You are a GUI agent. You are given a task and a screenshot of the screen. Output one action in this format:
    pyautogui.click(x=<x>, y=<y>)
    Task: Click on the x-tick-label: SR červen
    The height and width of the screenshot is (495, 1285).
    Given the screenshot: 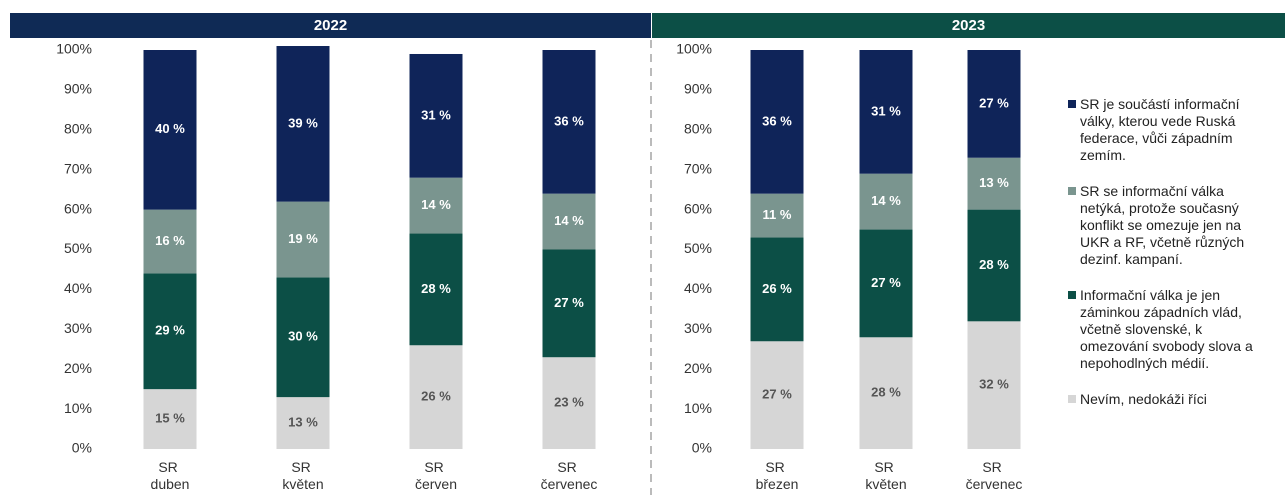 What is the action you would take?
    pyautogui.click(x=436, y=475)
    